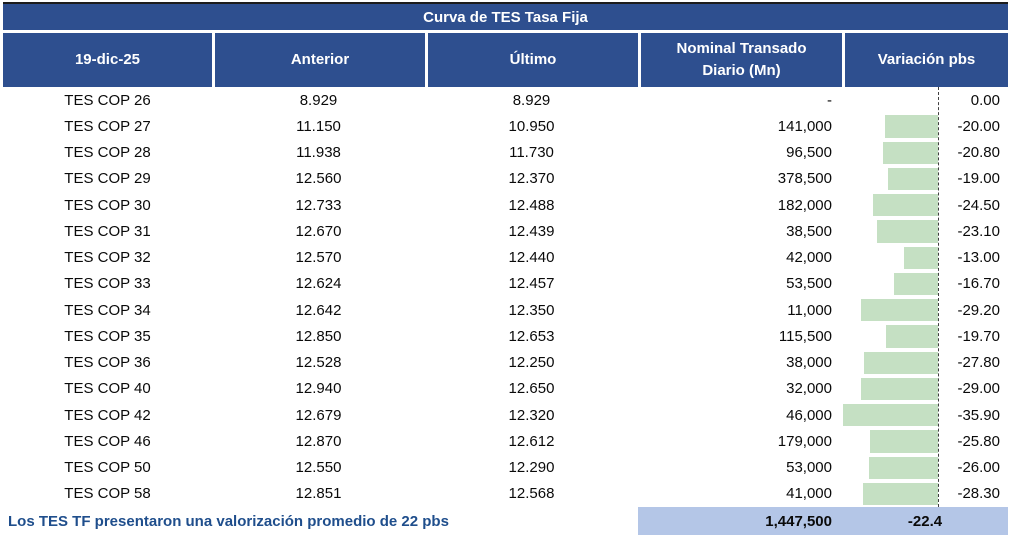 This screenshot has width=1013, height=535. I want to click on nominal-cell: 141,000, so click(804, 126).